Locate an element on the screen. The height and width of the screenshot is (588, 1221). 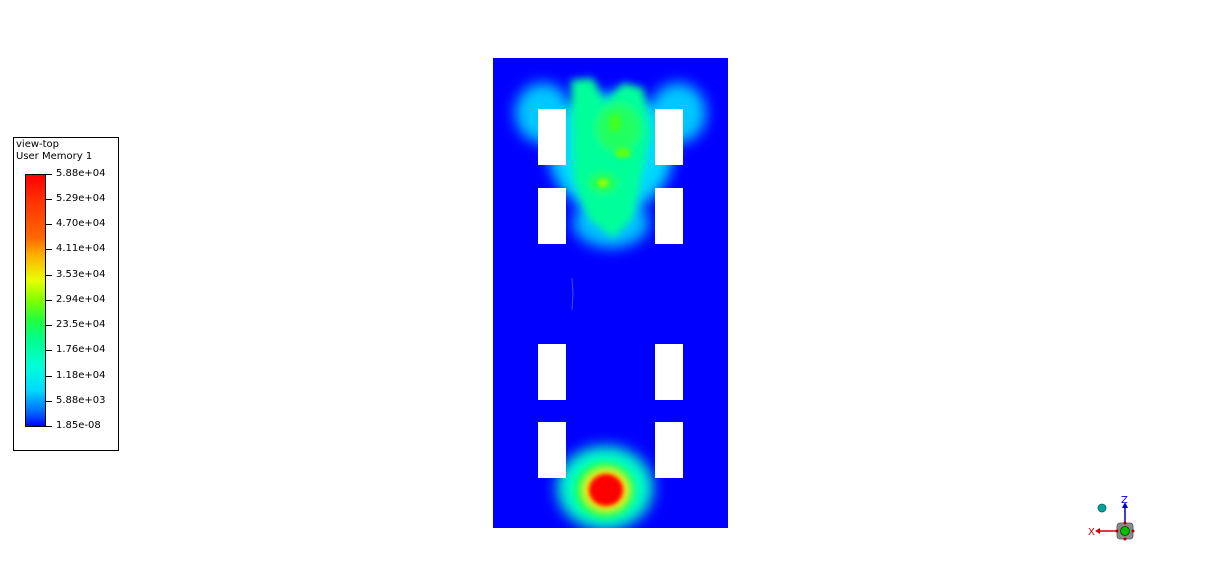
domain-artifact is located at coordinates (572, 294).